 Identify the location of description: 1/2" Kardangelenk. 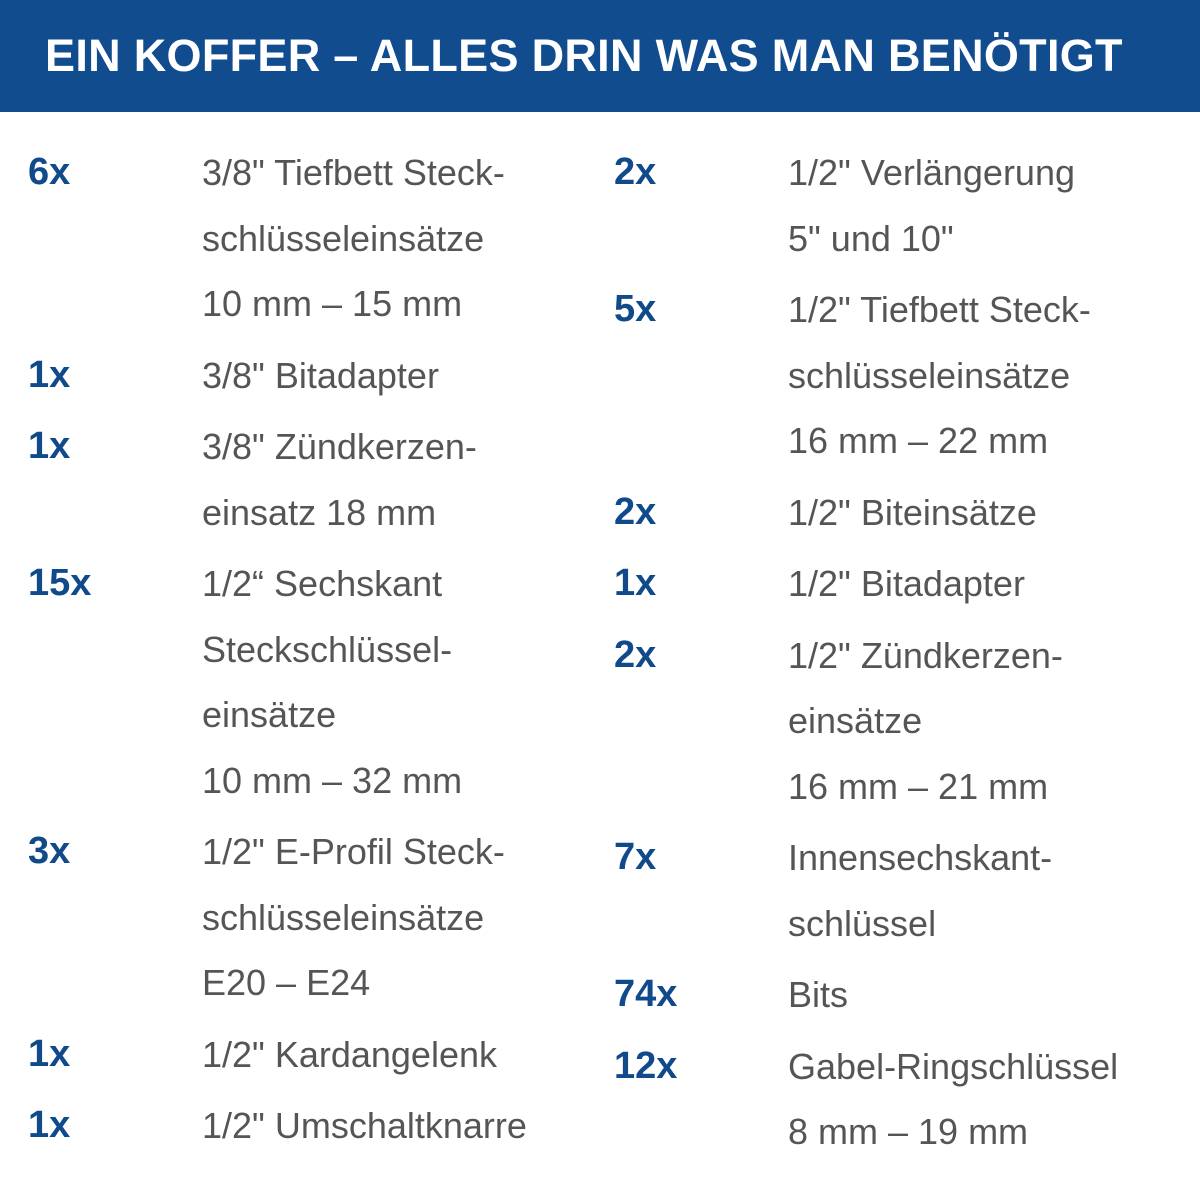
(408, 1055).